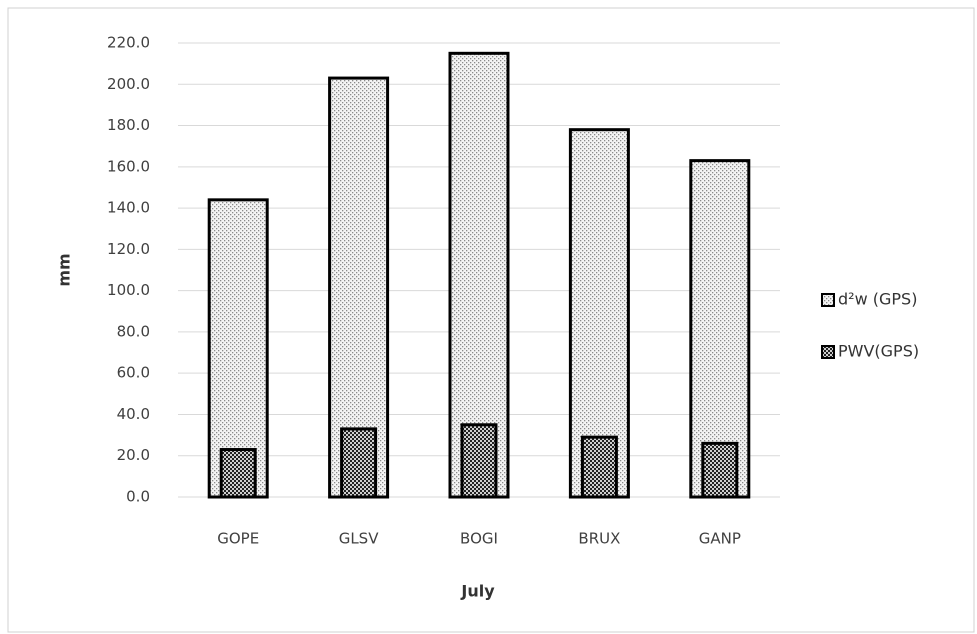  I want to click on y-tick-label: 120.0, so click(128, 249).